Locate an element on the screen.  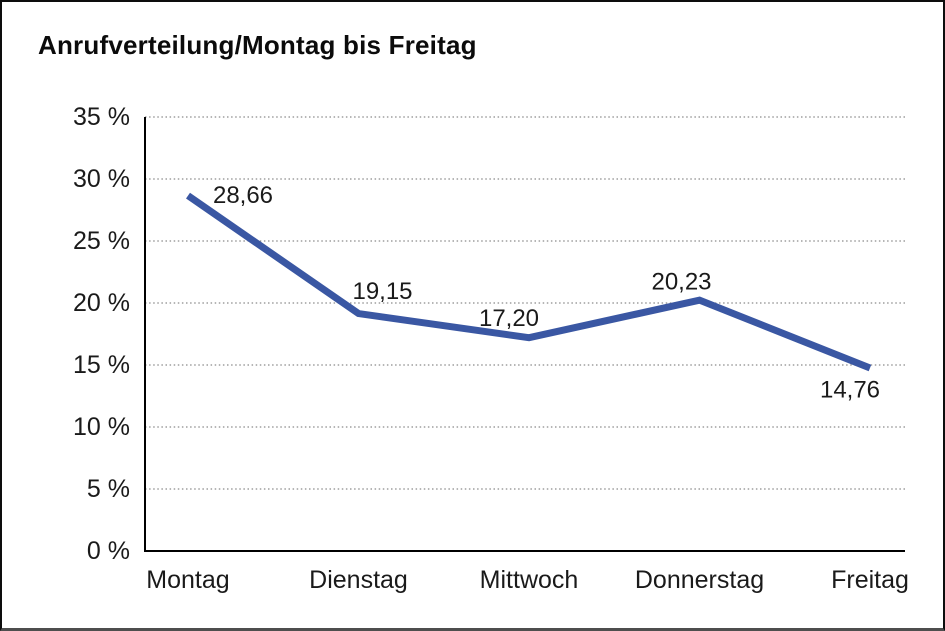
y-tick-label: 25 % is located at coordinates (101, 241).